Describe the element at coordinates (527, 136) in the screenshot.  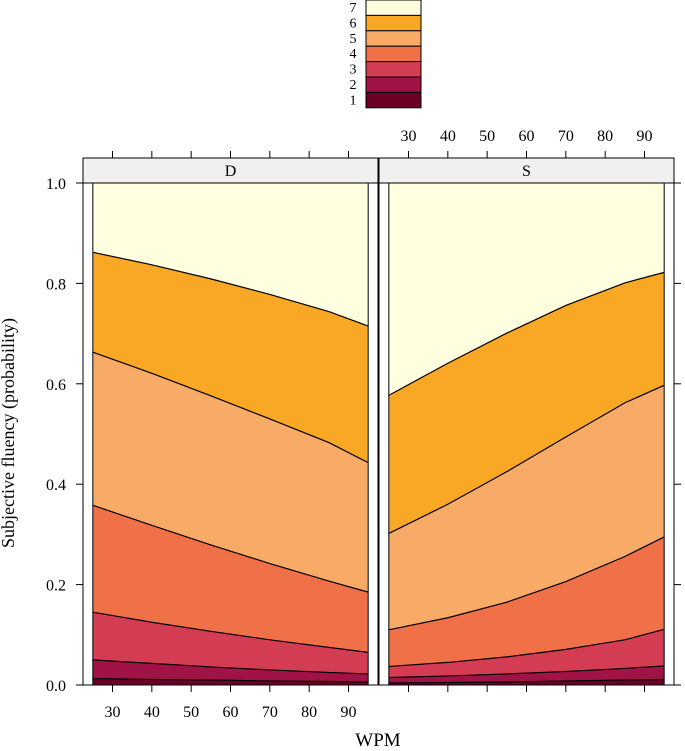
I see `x-tick-label-top: 60` at that location.